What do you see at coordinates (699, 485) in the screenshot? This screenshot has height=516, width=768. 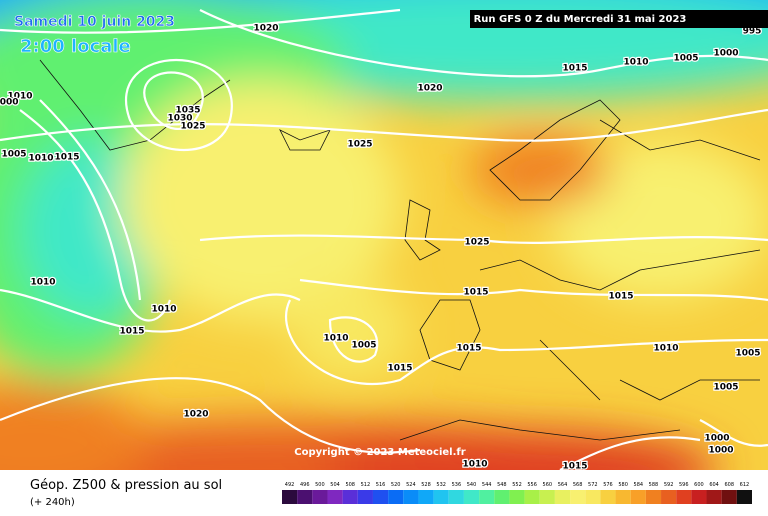 I see `colorbar-label: 600` at bounding box center [699, 485].